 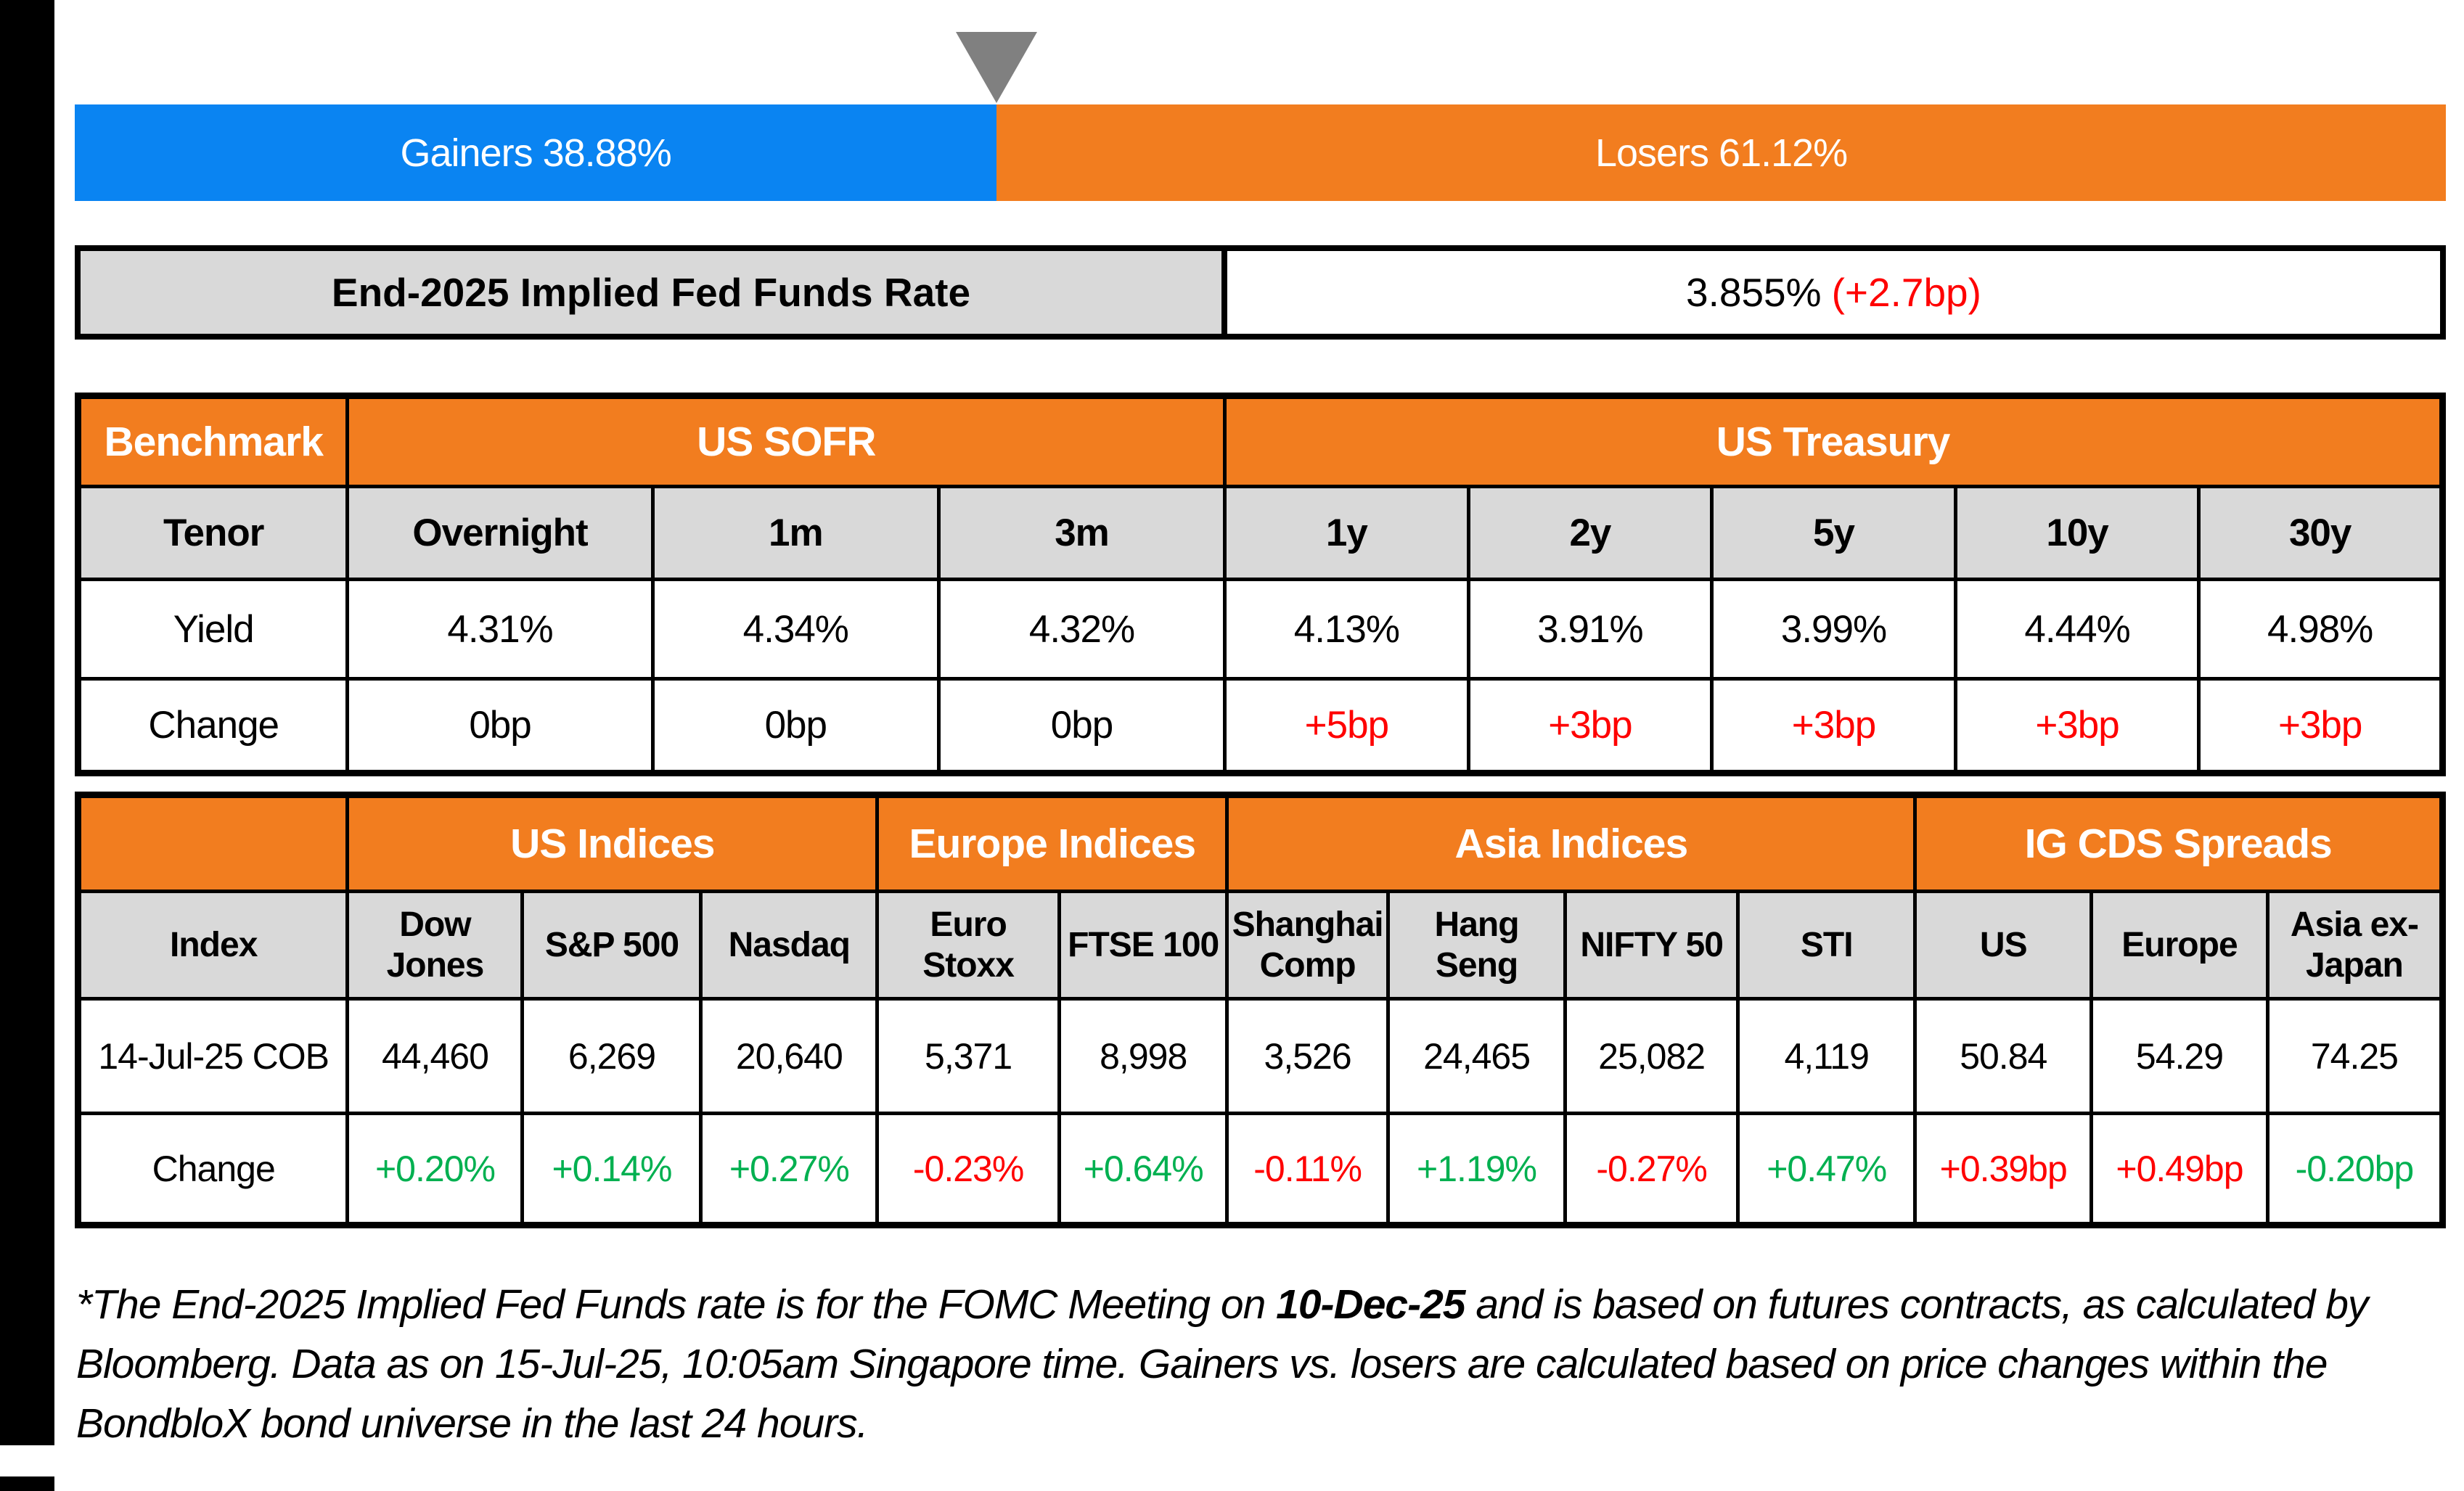 I want to click on index-value-cell: 54.29, so click(x=2179, y=1056).